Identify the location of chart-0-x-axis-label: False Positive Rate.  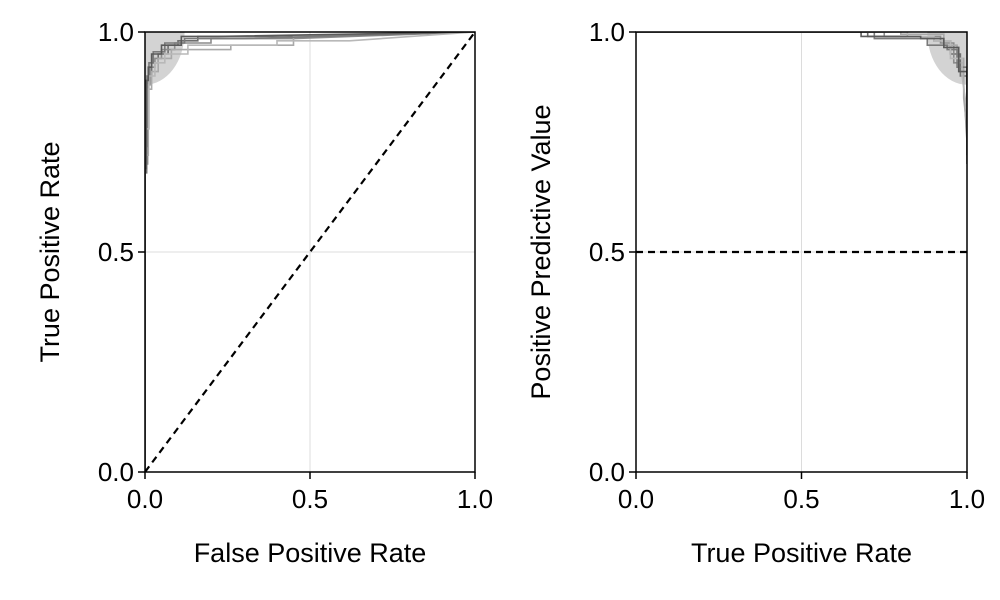
(310, 553).